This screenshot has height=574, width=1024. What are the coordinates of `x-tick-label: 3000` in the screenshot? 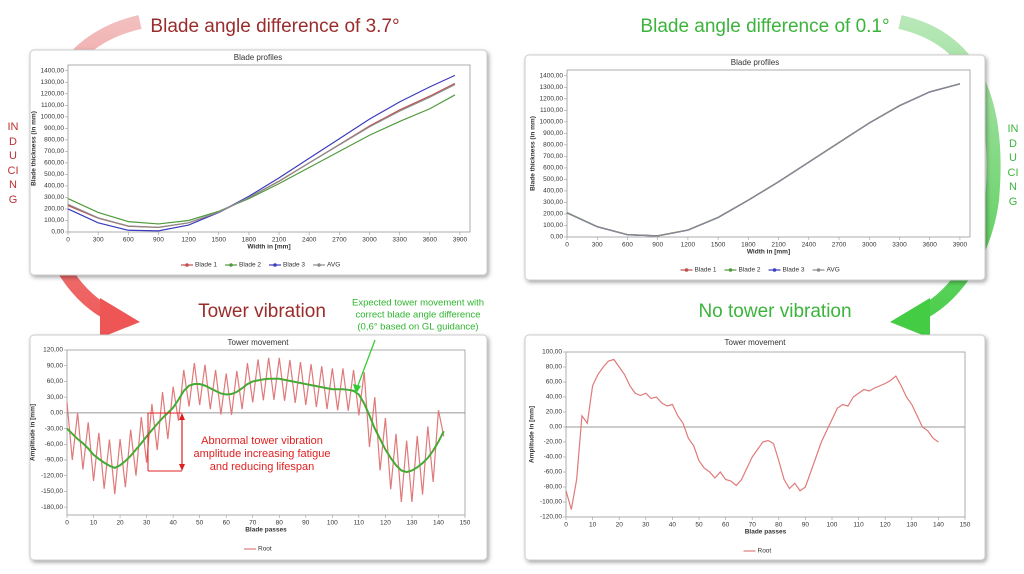 It's located at (369, 240).